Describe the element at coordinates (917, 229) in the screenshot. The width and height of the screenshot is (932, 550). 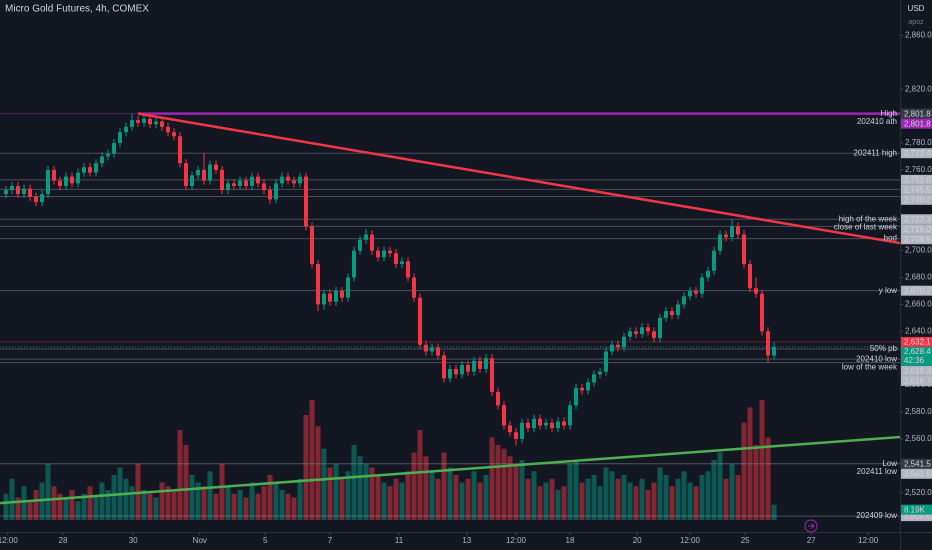
I see `price-box-label: 2,718.0` at that location.